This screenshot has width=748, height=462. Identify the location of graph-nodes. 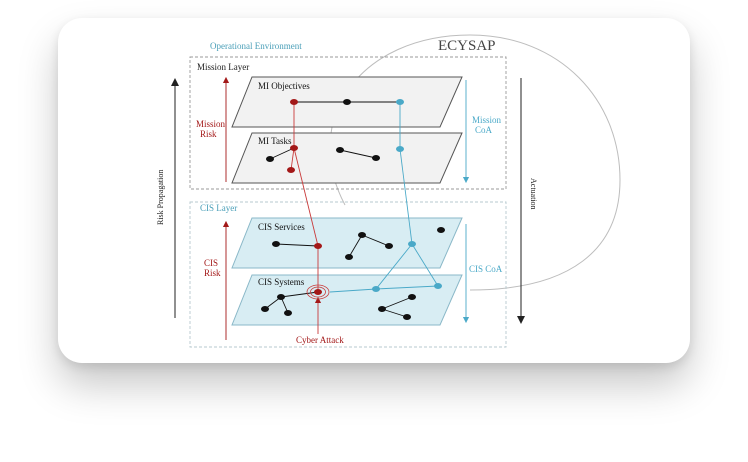
(353, 209).